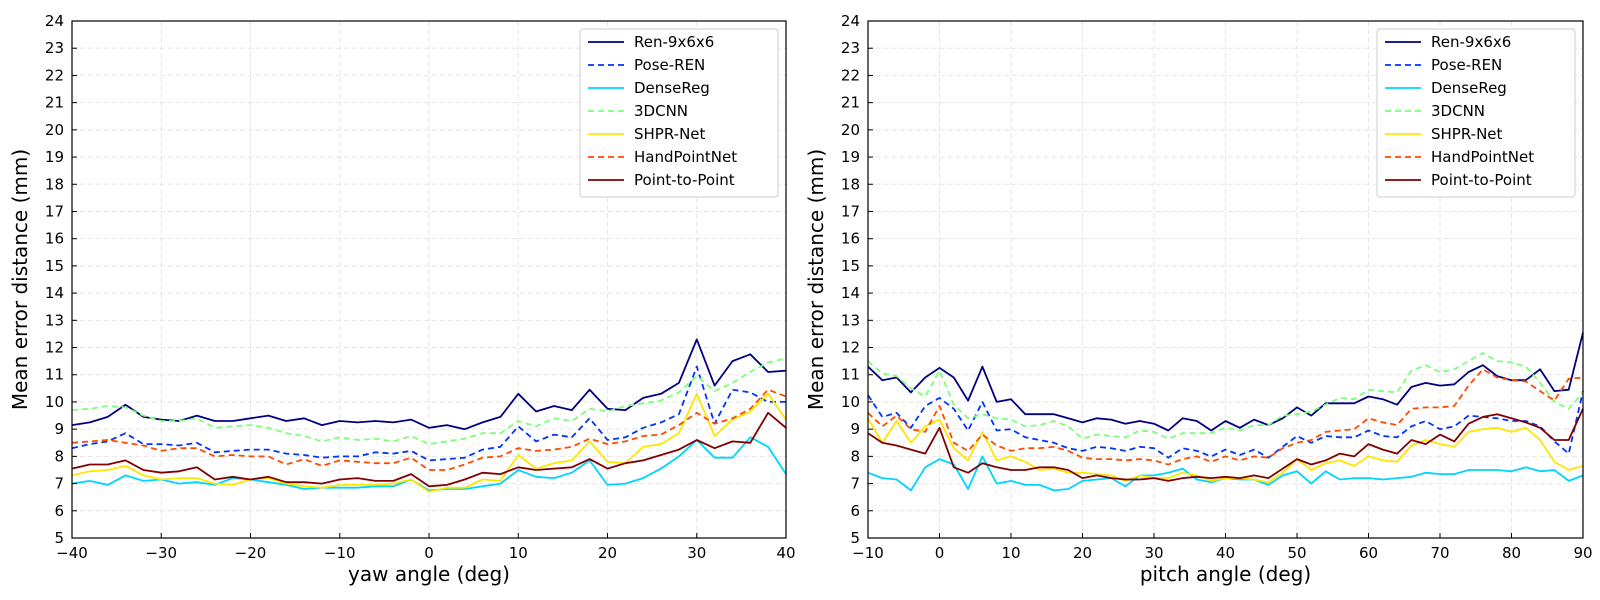  What do you see at coordinates (685, 157) in the screenshot?
I see `chart-1-legend-label: HandPointNet` at bounding box center [685, 157].